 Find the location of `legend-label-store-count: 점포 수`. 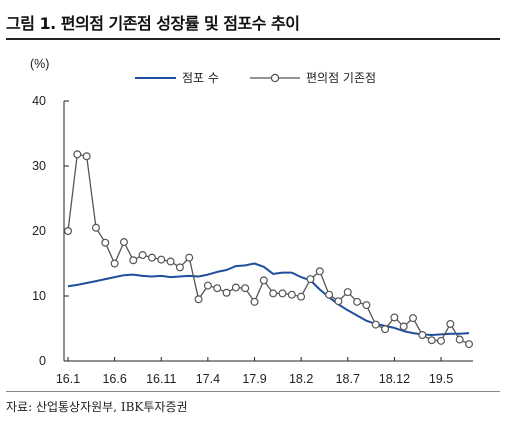

legend-label-store-count: 점포 수 is located at coordinates (200, 78).